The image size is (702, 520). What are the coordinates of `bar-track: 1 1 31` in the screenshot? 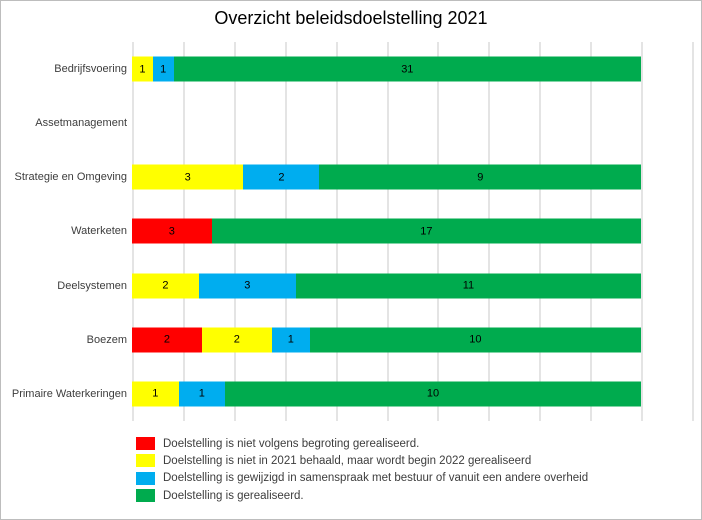 It's located at (387, 69).